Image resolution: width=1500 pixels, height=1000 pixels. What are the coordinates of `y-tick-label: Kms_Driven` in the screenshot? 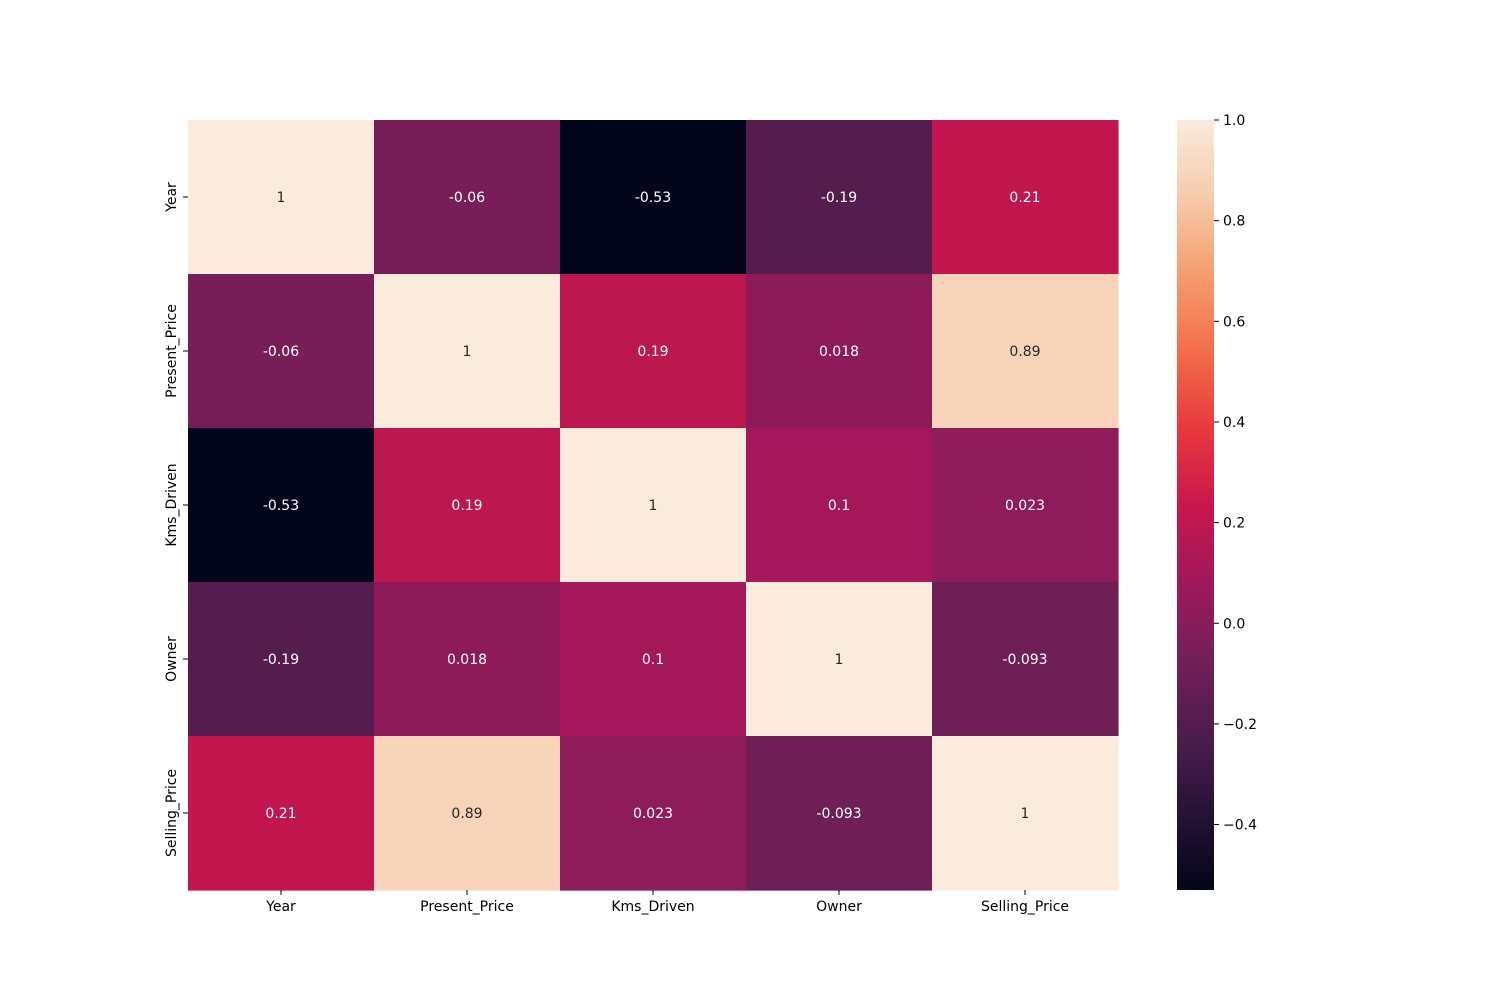 It's located at (172, 504).